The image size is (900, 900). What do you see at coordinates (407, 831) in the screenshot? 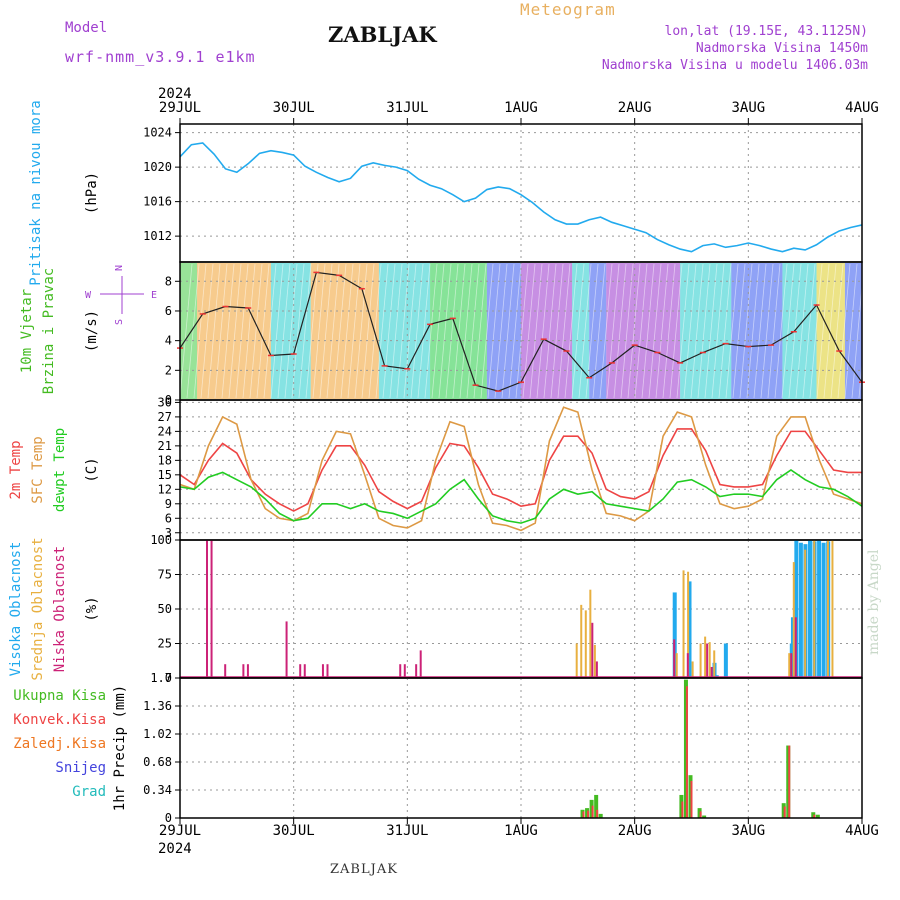
I see `time-label-bottom: 31JUL` at bounding box center [407, 831].